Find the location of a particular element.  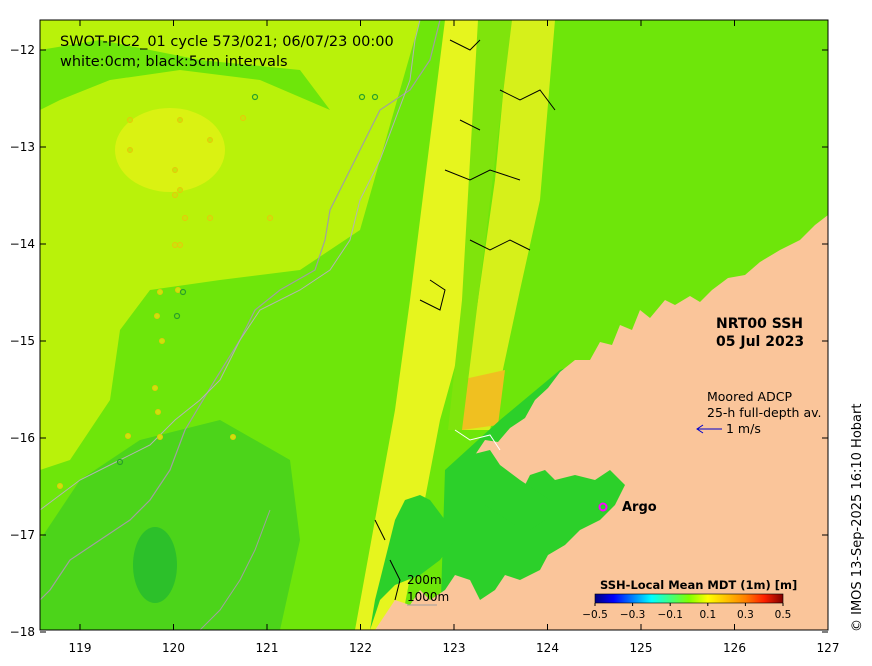

isobath-legend-200: 200m is located at coordinates (424, 580).